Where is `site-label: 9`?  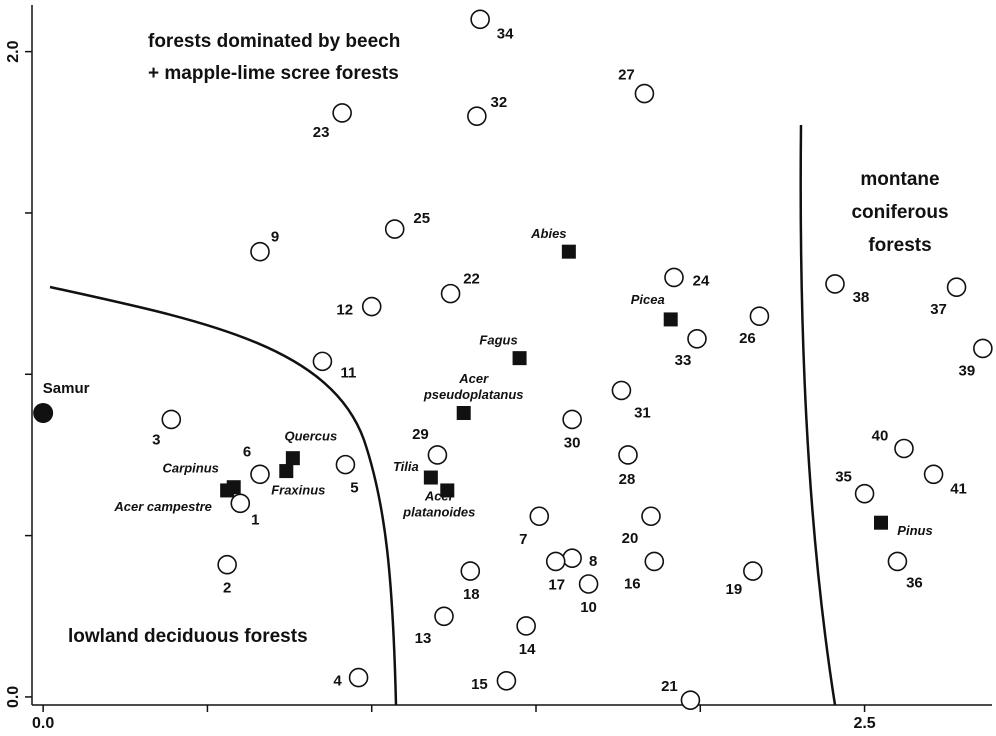
site-label: 9 is located at coordinates (275, 237).